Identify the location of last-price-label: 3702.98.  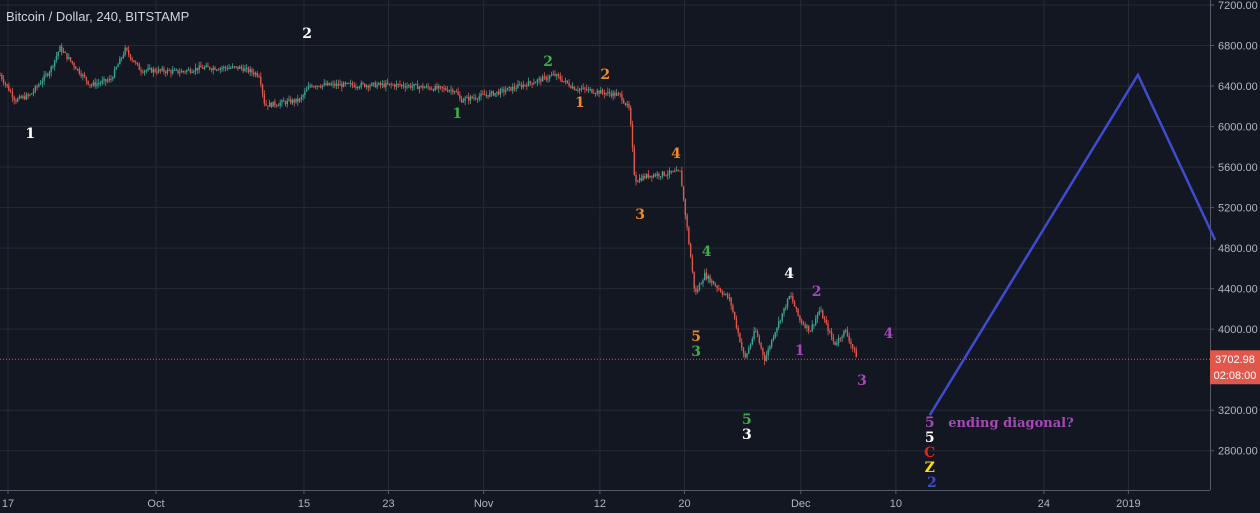
(1235, 360).